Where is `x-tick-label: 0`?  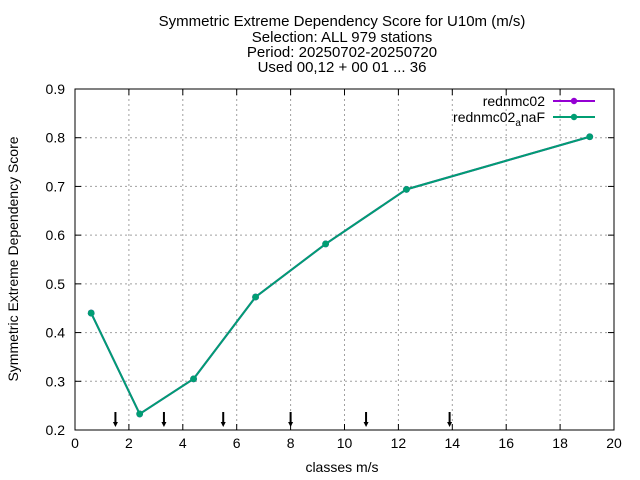
x-tick-label: 0 is located at coordinates (75, 443).